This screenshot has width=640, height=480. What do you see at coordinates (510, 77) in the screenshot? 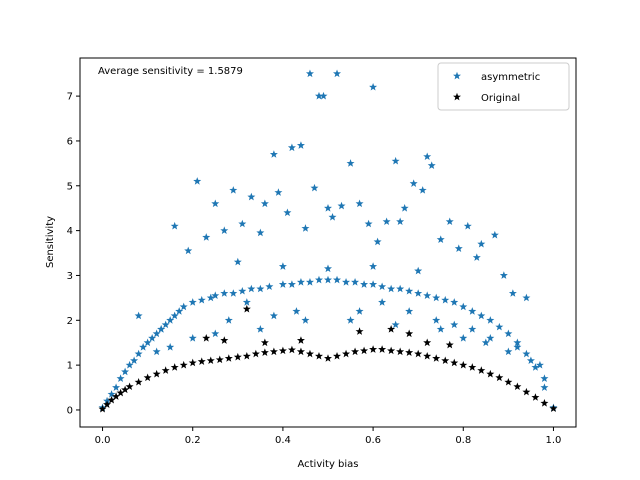
I see `legend-label-asymmetric: asymmetric` at bounding box center [510, 77].